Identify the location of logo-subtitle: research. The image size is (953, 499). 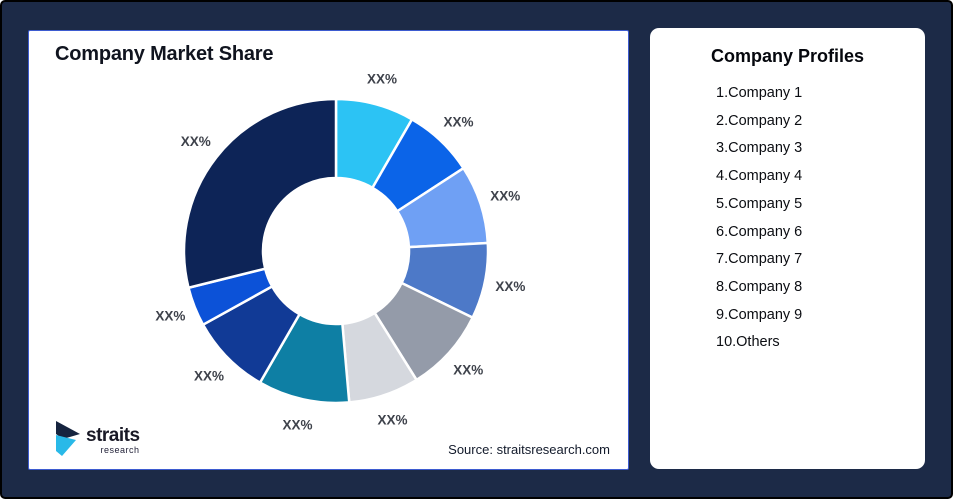
(120, 450).